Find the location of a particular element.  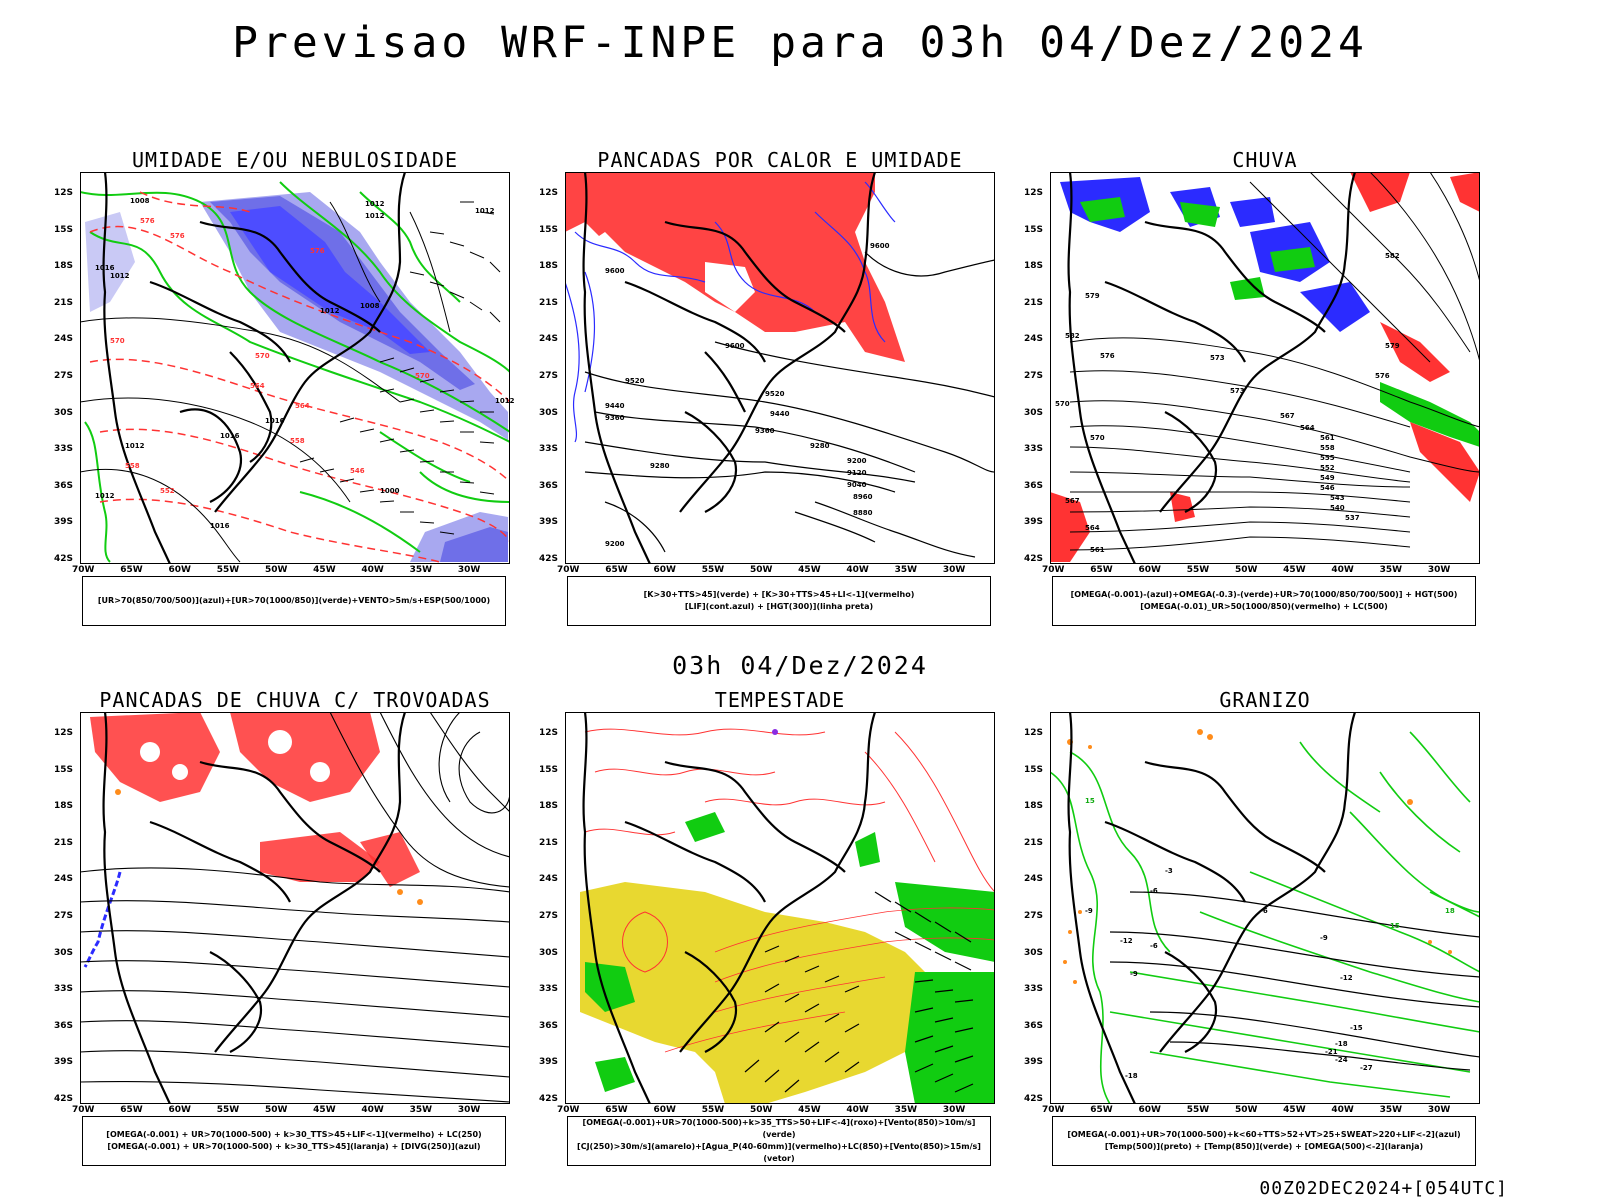

temp-label: 18 is located at coordinates (1450, 911).